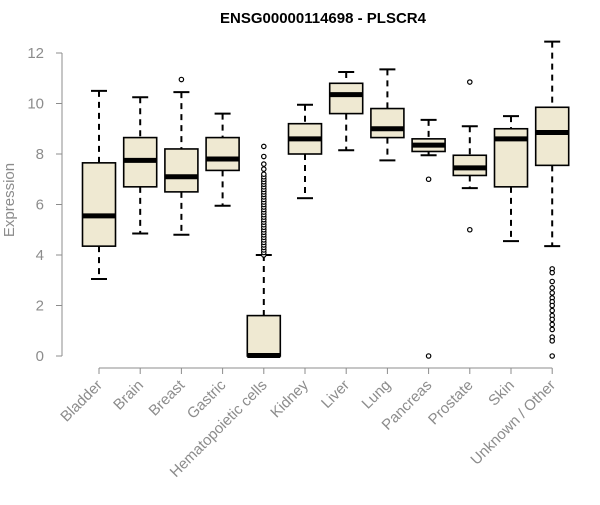  I want to click on y-axis-label: Expression, so click(9, 200).